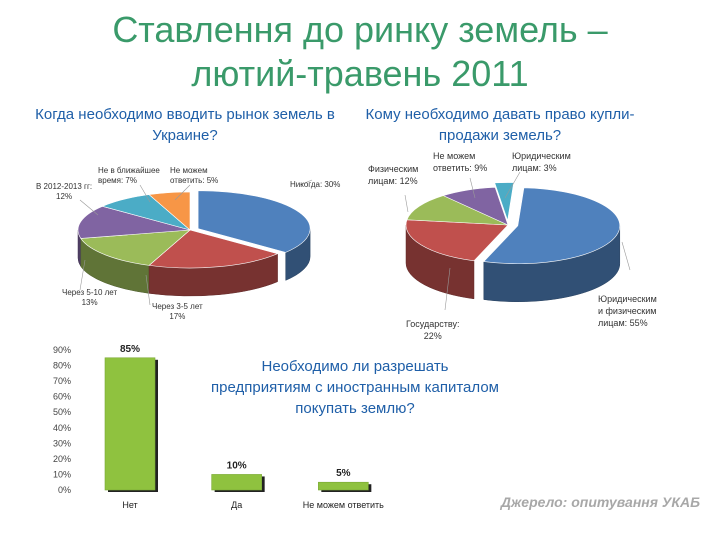 The width and height of the screenshot is (720, 540). I want to click on bar-category-label-2: Не можем ответить, so click(343, 505).